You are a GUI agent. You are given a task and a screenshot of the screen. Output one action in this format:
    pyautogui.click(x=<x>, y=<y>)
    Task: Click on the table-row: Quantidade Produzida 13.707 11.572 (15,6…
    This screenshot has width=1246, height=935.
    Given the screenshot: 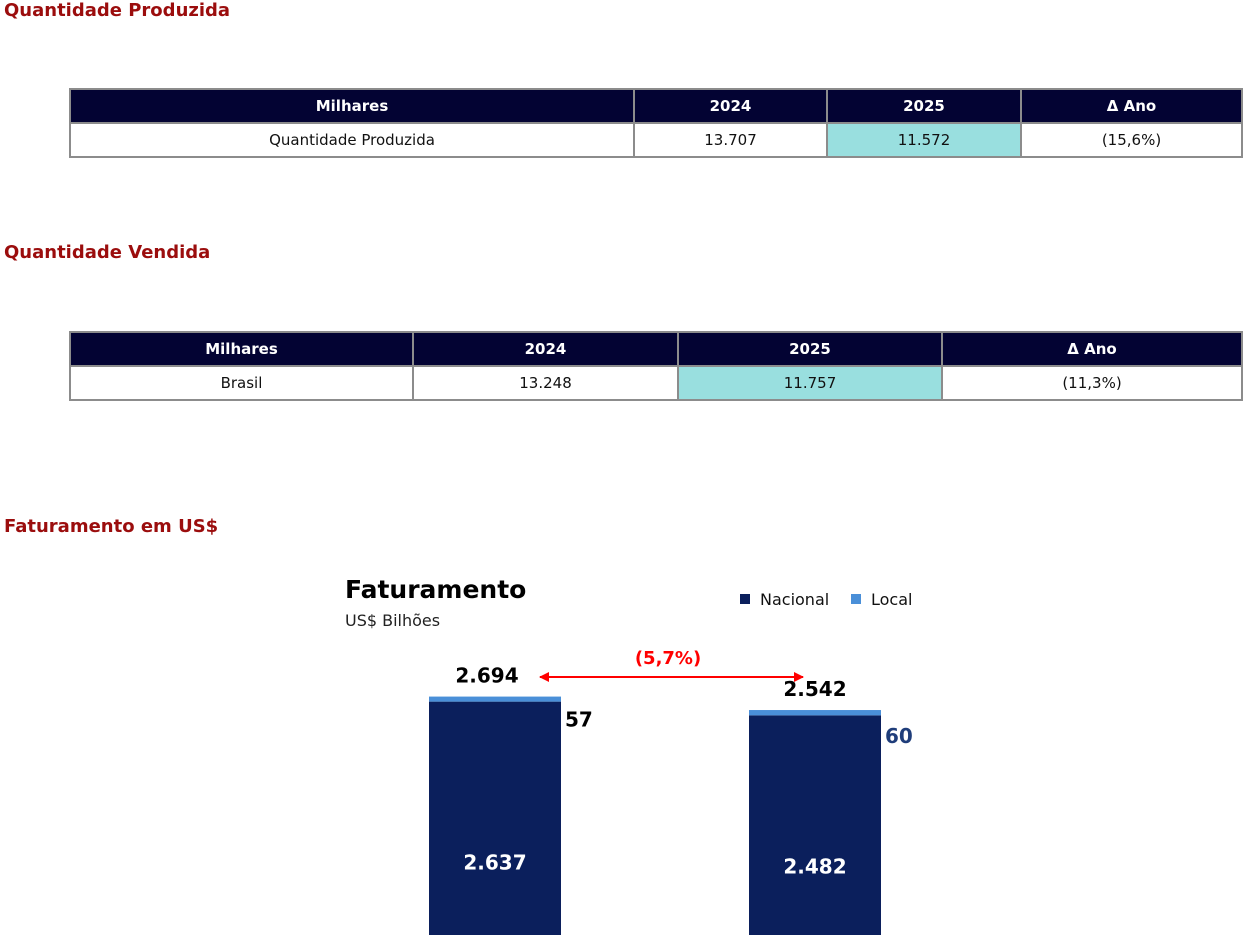 What is the action you would take?
    pyautogui.click(x=656, y=140)
    